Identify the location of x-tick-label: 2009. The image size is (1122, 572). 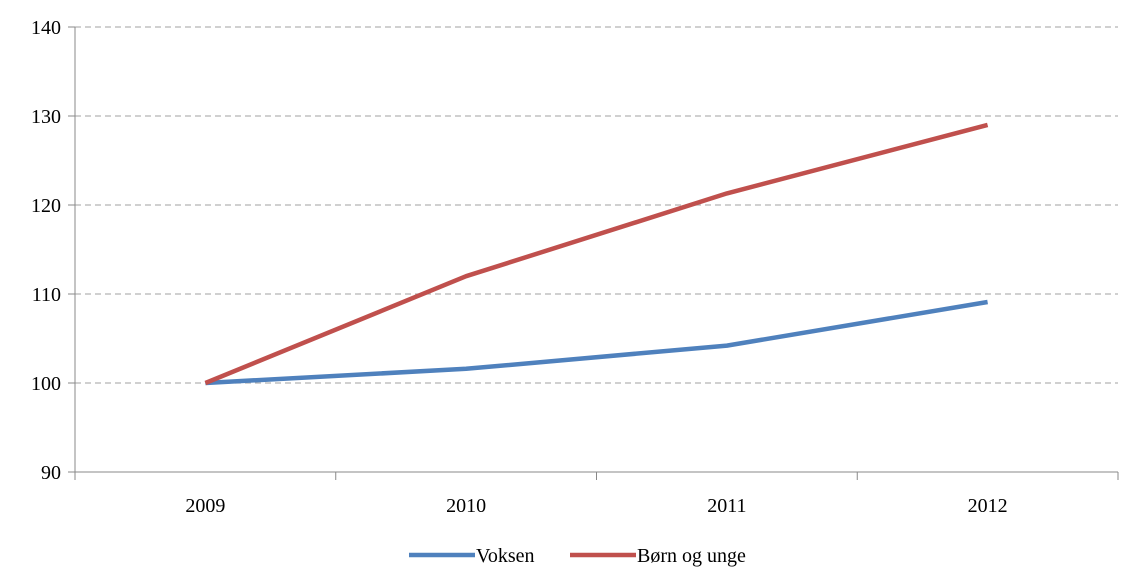
(205, 506).